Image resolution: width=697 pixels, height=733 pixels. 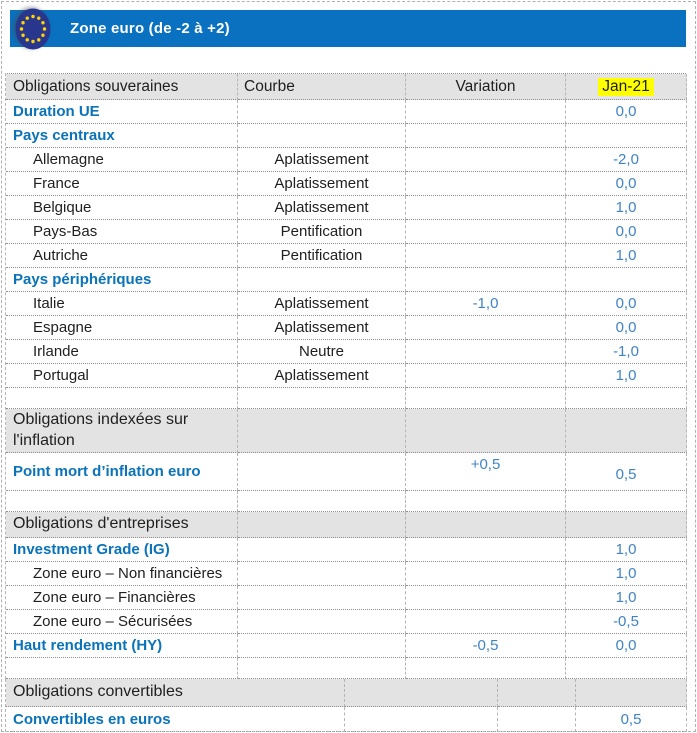 What do you see at coordinates (122, 598) in the screenshot?
I see `row-label-cell: Zone euro – Financières` at bounding box center [122, 598].